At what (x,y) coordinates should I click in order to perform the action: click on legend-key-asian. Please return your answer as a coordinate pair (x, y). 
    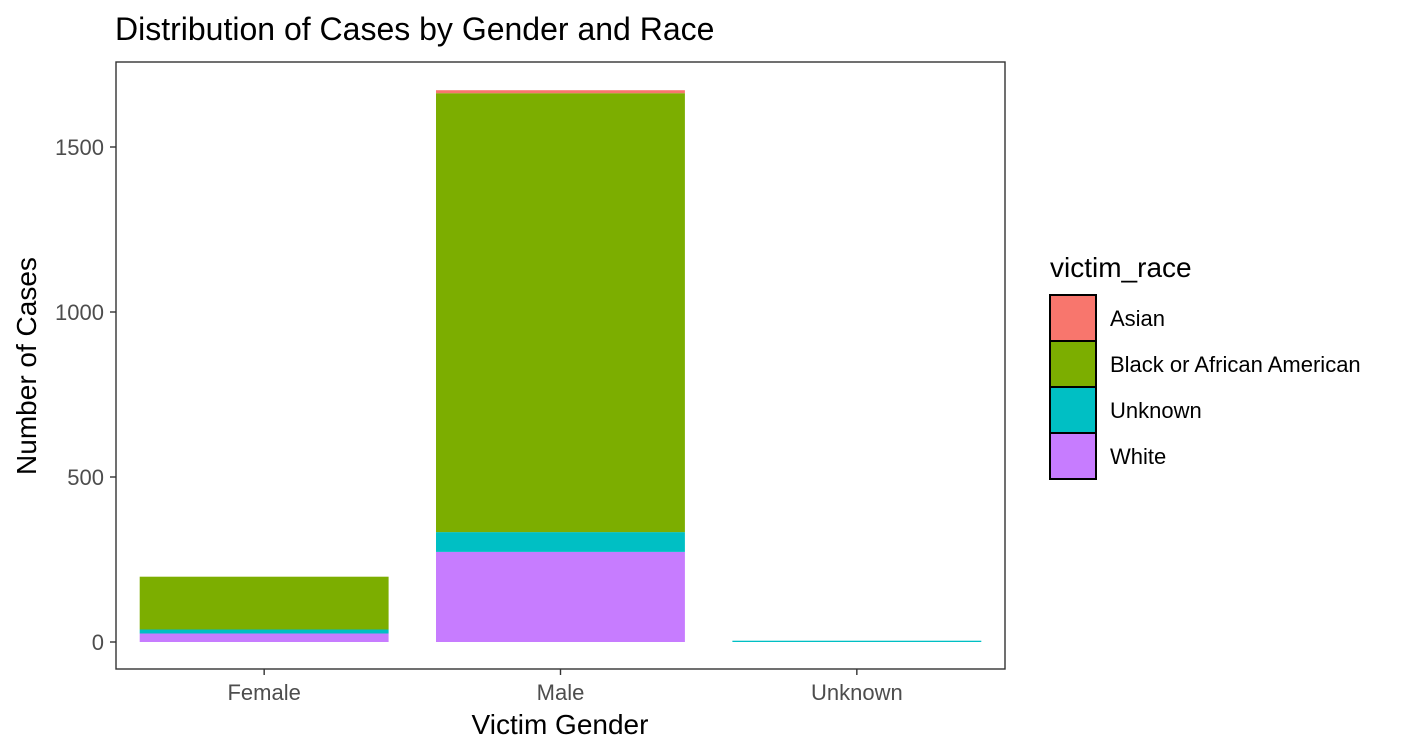
    Looking at the image, I should click on (1073, 318).